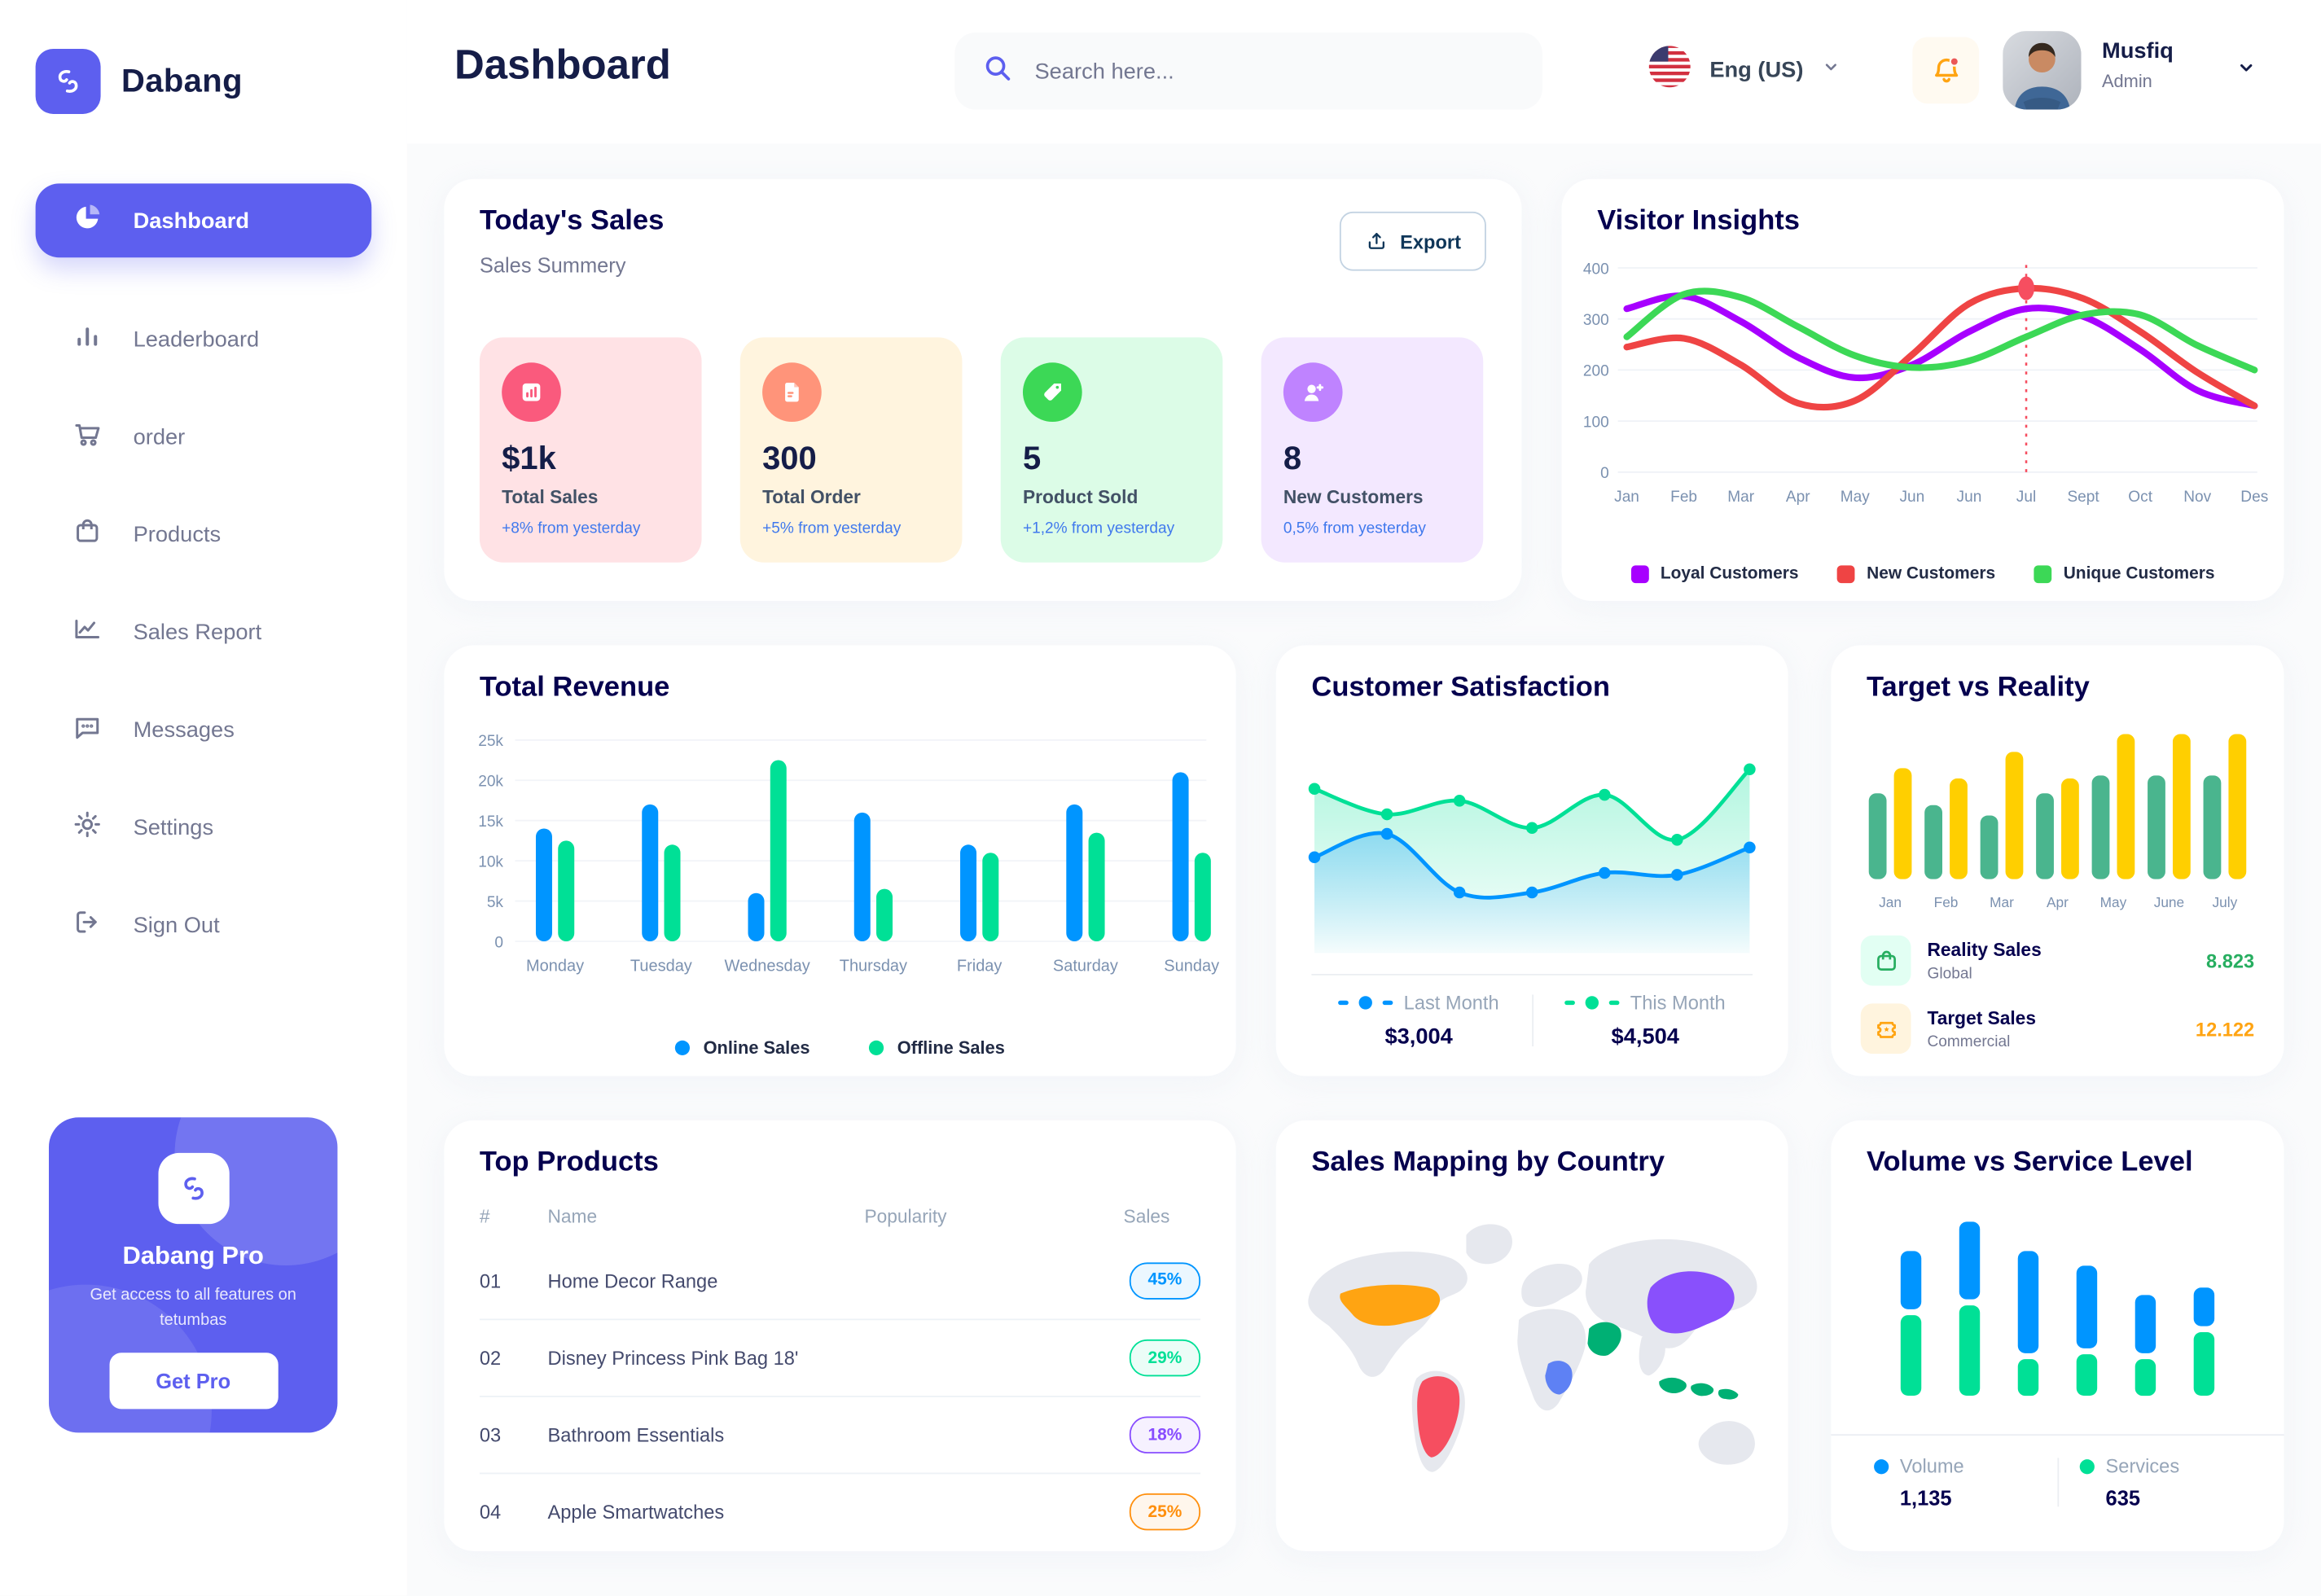  What do you see at coordinates (1438, 1417) in the screenshot?
I see `country-brazil` at bounding box center [1438, 1417].